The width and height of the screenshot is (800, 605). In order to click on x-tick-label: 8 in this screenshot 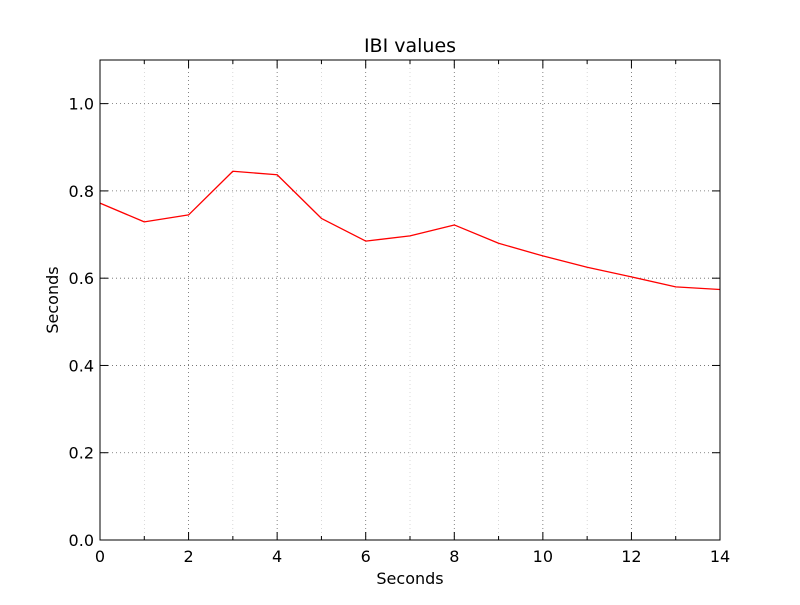, I will do `click(454, 556)`.